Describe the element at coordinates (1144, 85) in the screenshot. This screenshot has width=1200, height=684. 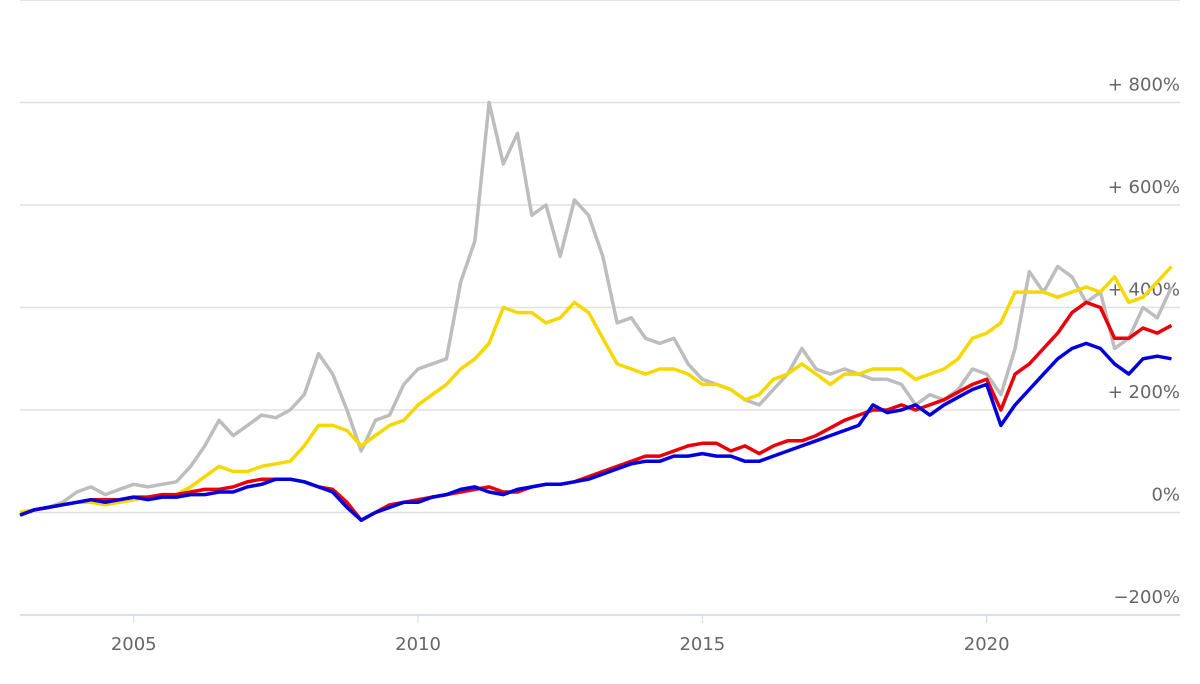
I see `y-tick-label: + 800%` at that location.